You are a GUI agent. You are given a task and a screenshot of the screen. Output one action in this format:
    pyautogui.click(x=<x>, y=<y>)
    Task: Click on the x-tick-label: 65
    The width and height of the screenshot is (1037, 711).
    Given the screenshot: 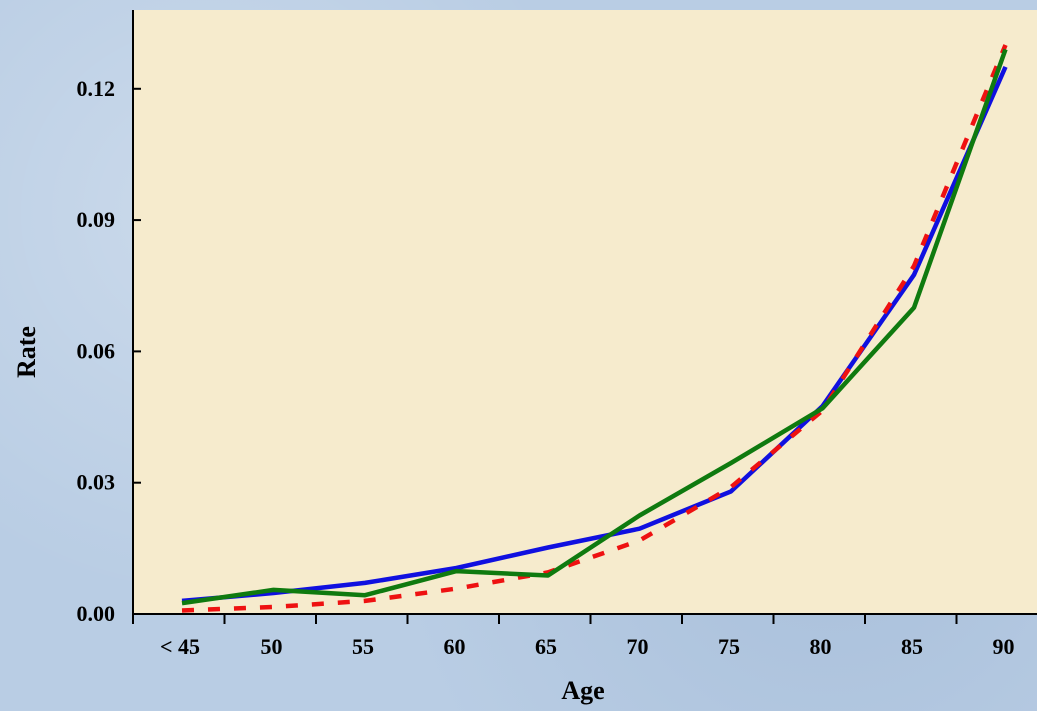 What is the action you would take?
    pyautogui.click(x=546, y=646)
    